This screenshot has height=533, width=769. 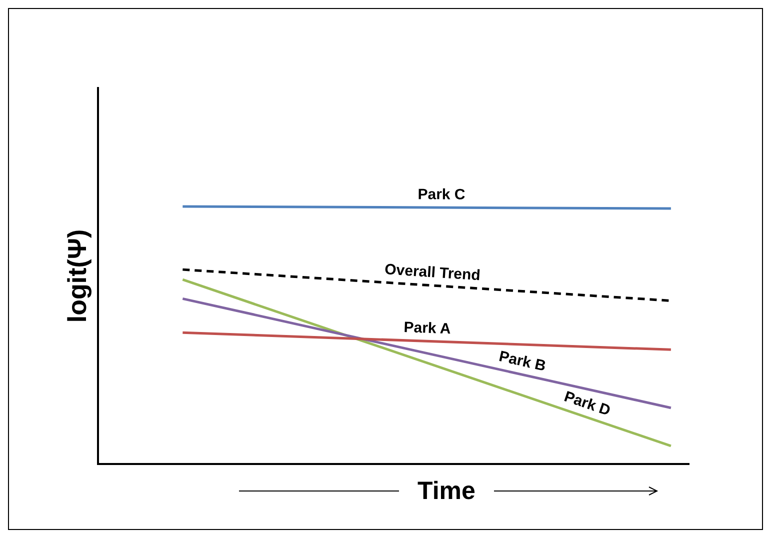 What do you see at coordinates (446, 491) in the screenshot?
I see `x-axis-title: Time` at bounding box center [446, 491].